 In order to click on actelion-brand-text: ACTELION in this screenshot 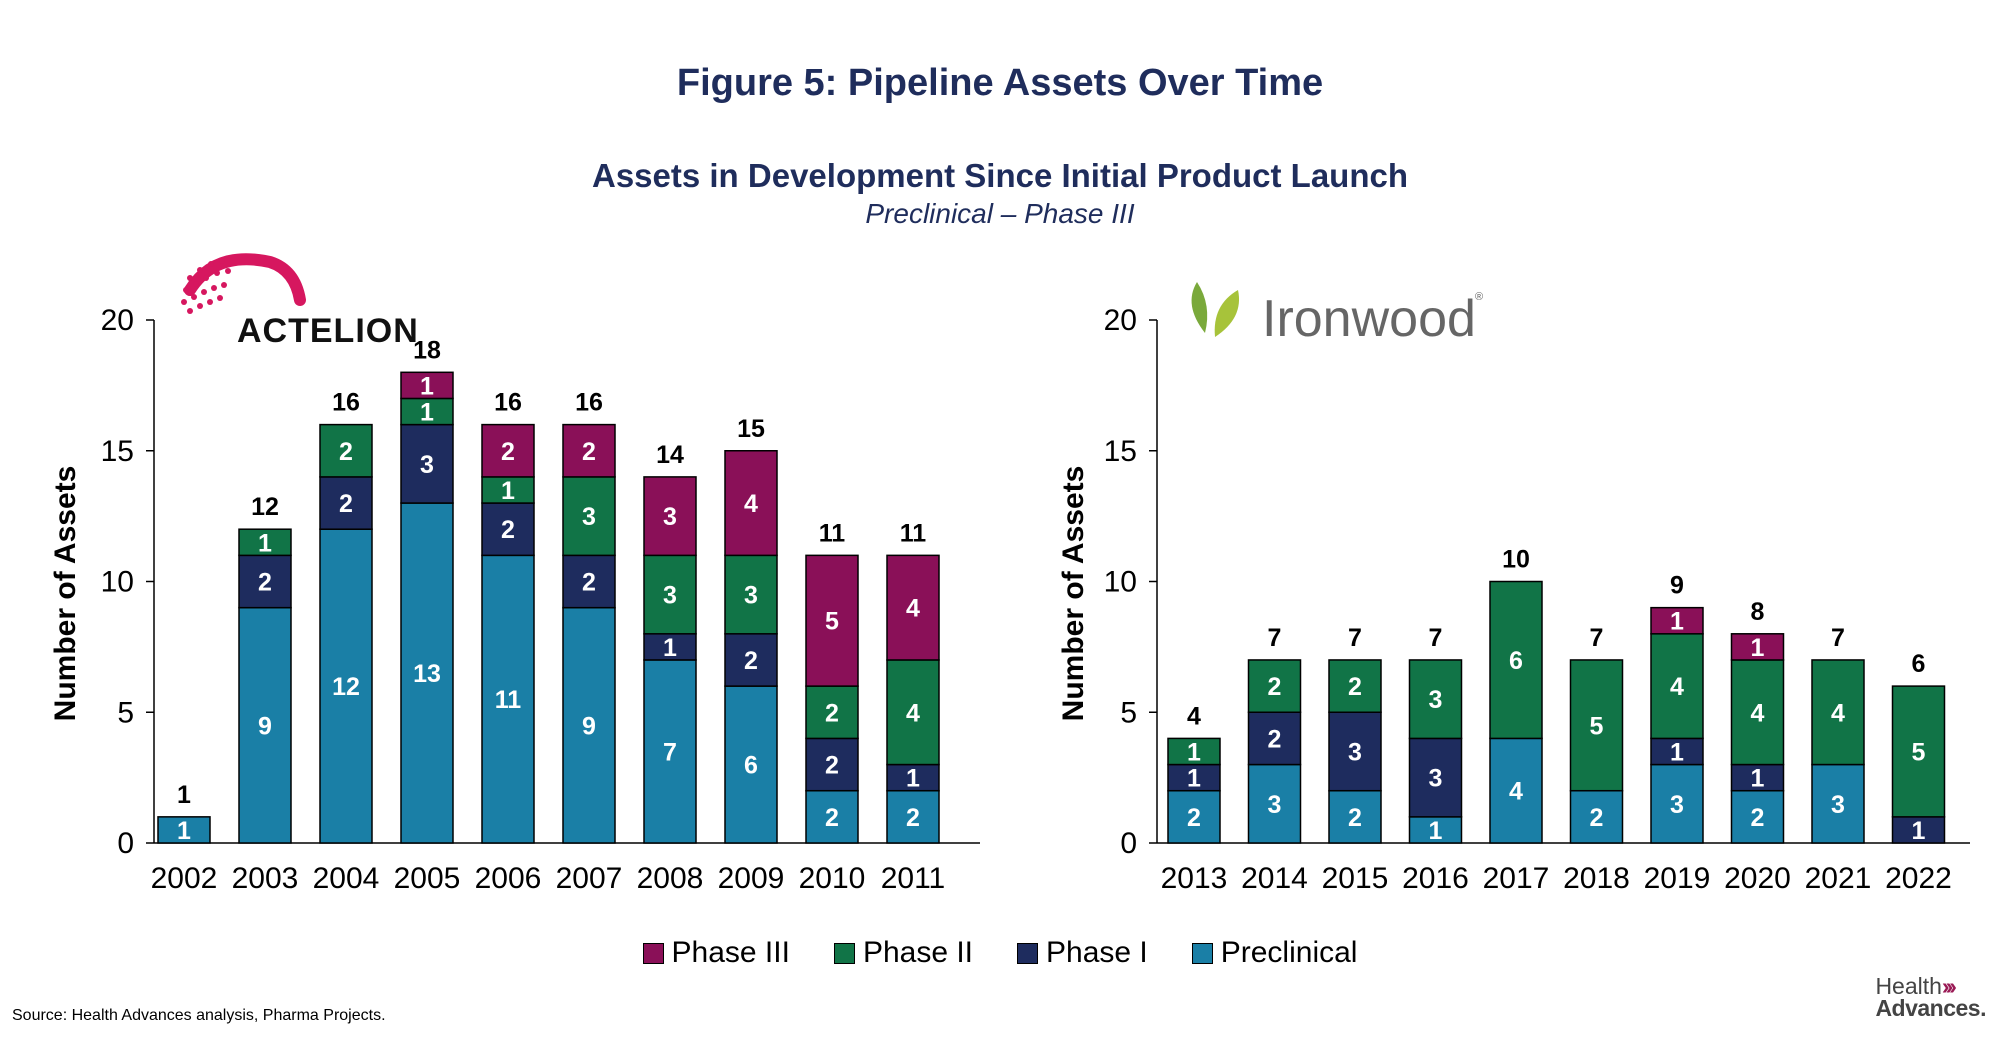, I will do `click(328, 331)`.